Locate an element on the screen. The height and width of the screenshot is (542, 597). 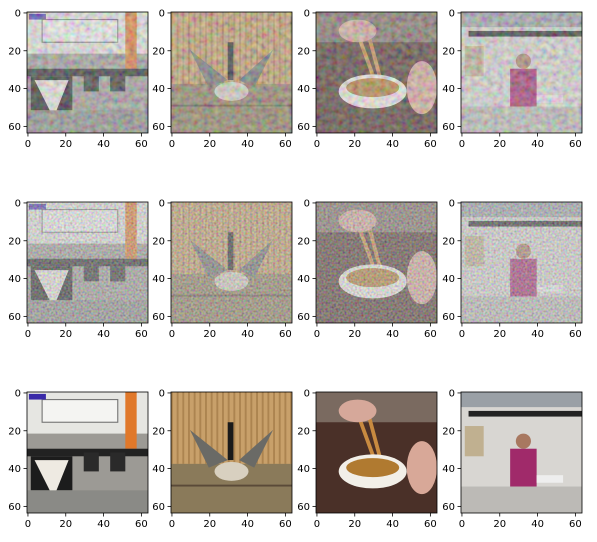
image-panel-r2-c4: 0 20 40 60 0 20 40 60 is located at coordinates (512, 269).